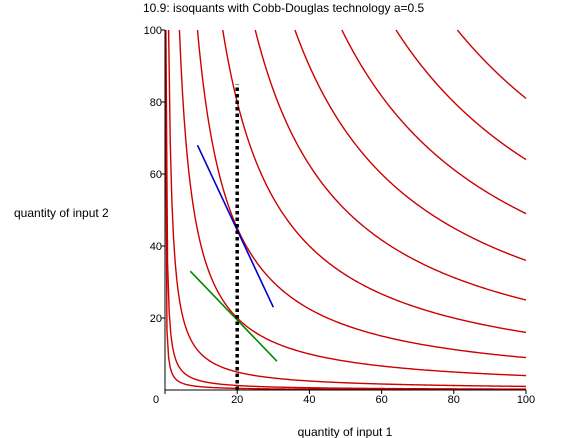 Image resolution: width=588 pixels, height=438 pixels. What do you see at coordinates (156, 103) in the screenshot?
I see `y-tick-label: 80` at bounding box center [156, 103].